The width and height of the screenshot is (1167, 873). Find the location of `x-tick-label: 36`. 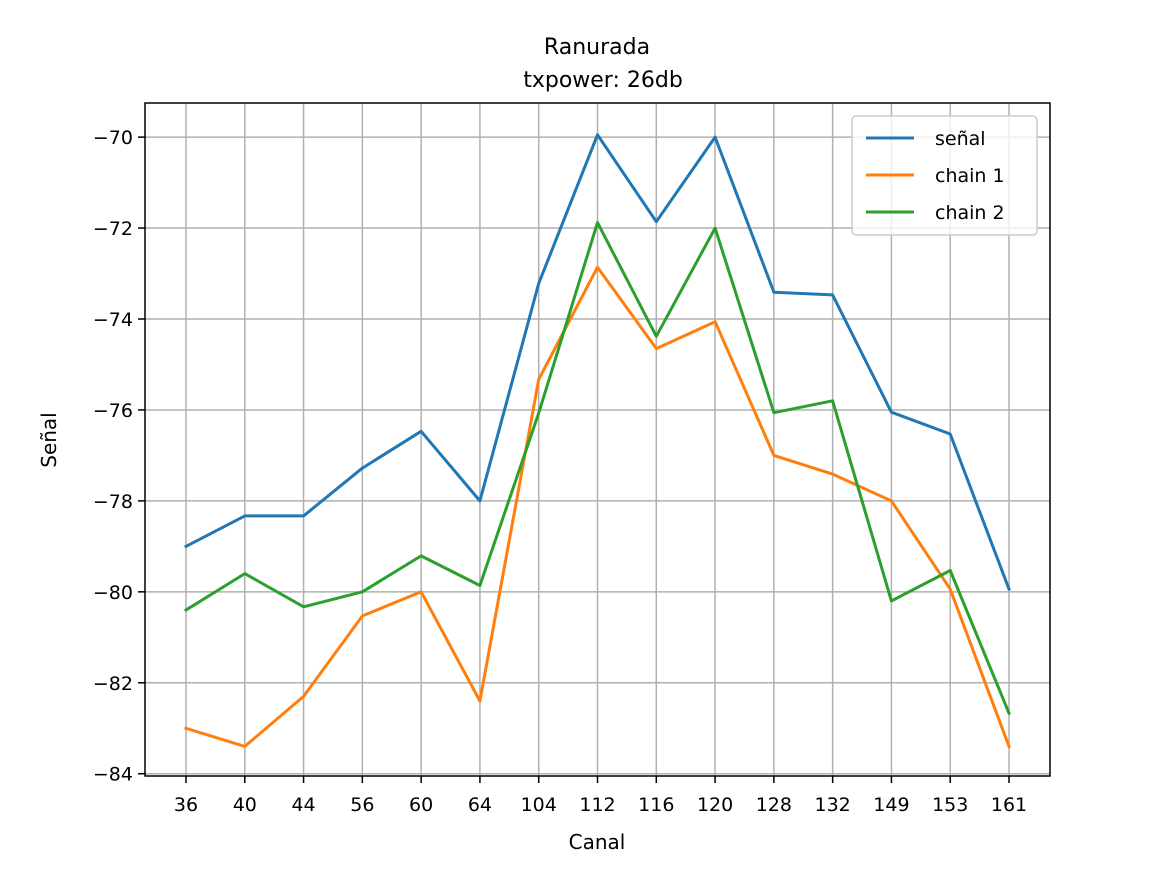

x-tick-label: 36 is located at coordinates (186, 805).